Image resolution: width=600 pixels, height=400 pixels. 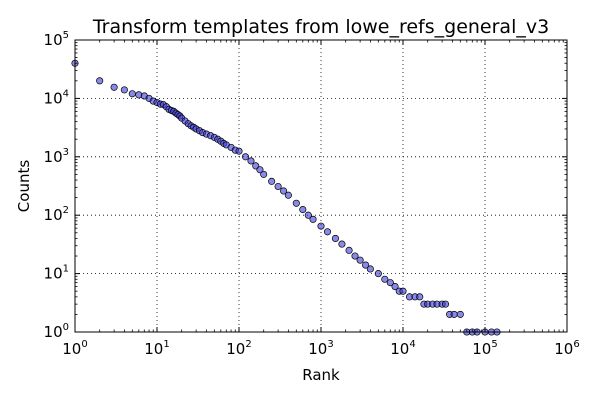 What do you see at coordinates (56, 273) in the screenshot?
I see `y-tick-label: 10¹` at bounding box center [56, 273].